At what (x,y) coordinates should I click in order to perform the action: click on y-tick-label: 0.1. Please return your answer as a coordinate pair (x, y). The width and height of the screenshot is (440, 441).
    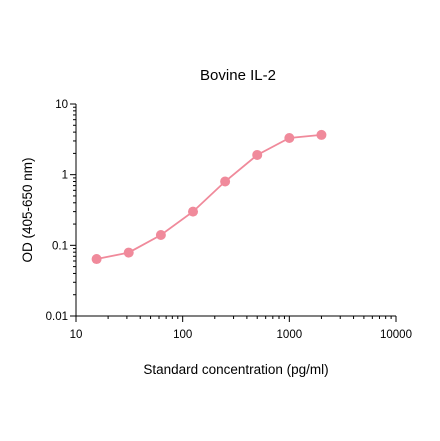
    Looking at the image, I should click on (60, 246).